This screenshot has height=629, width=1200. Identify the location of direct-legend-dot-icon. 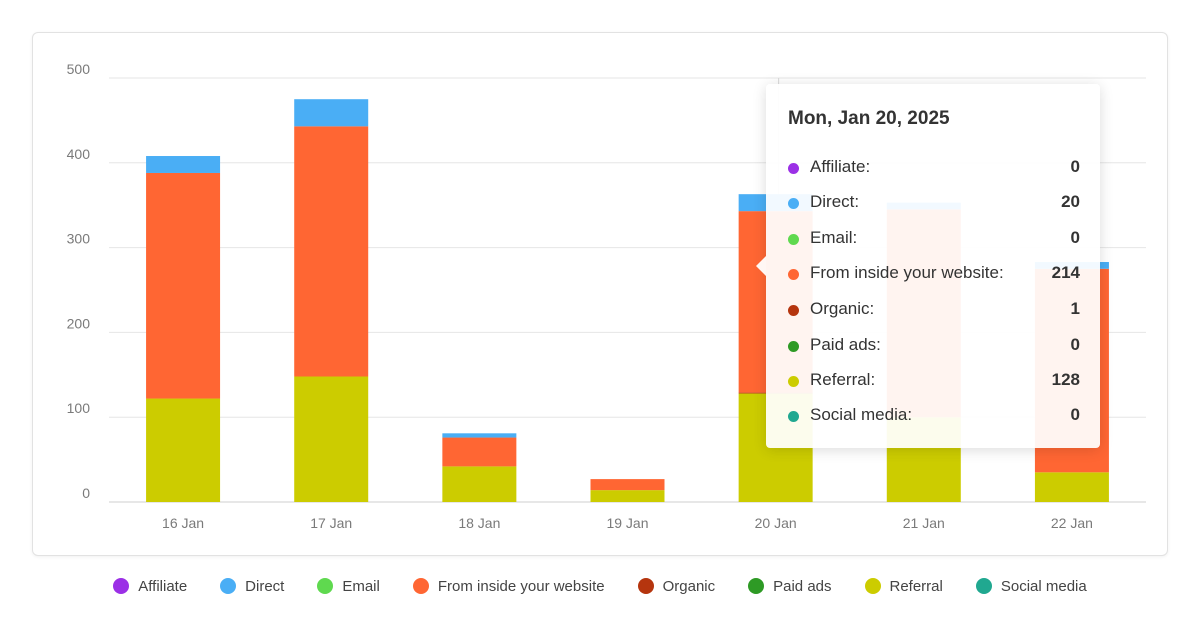
(228, 586).